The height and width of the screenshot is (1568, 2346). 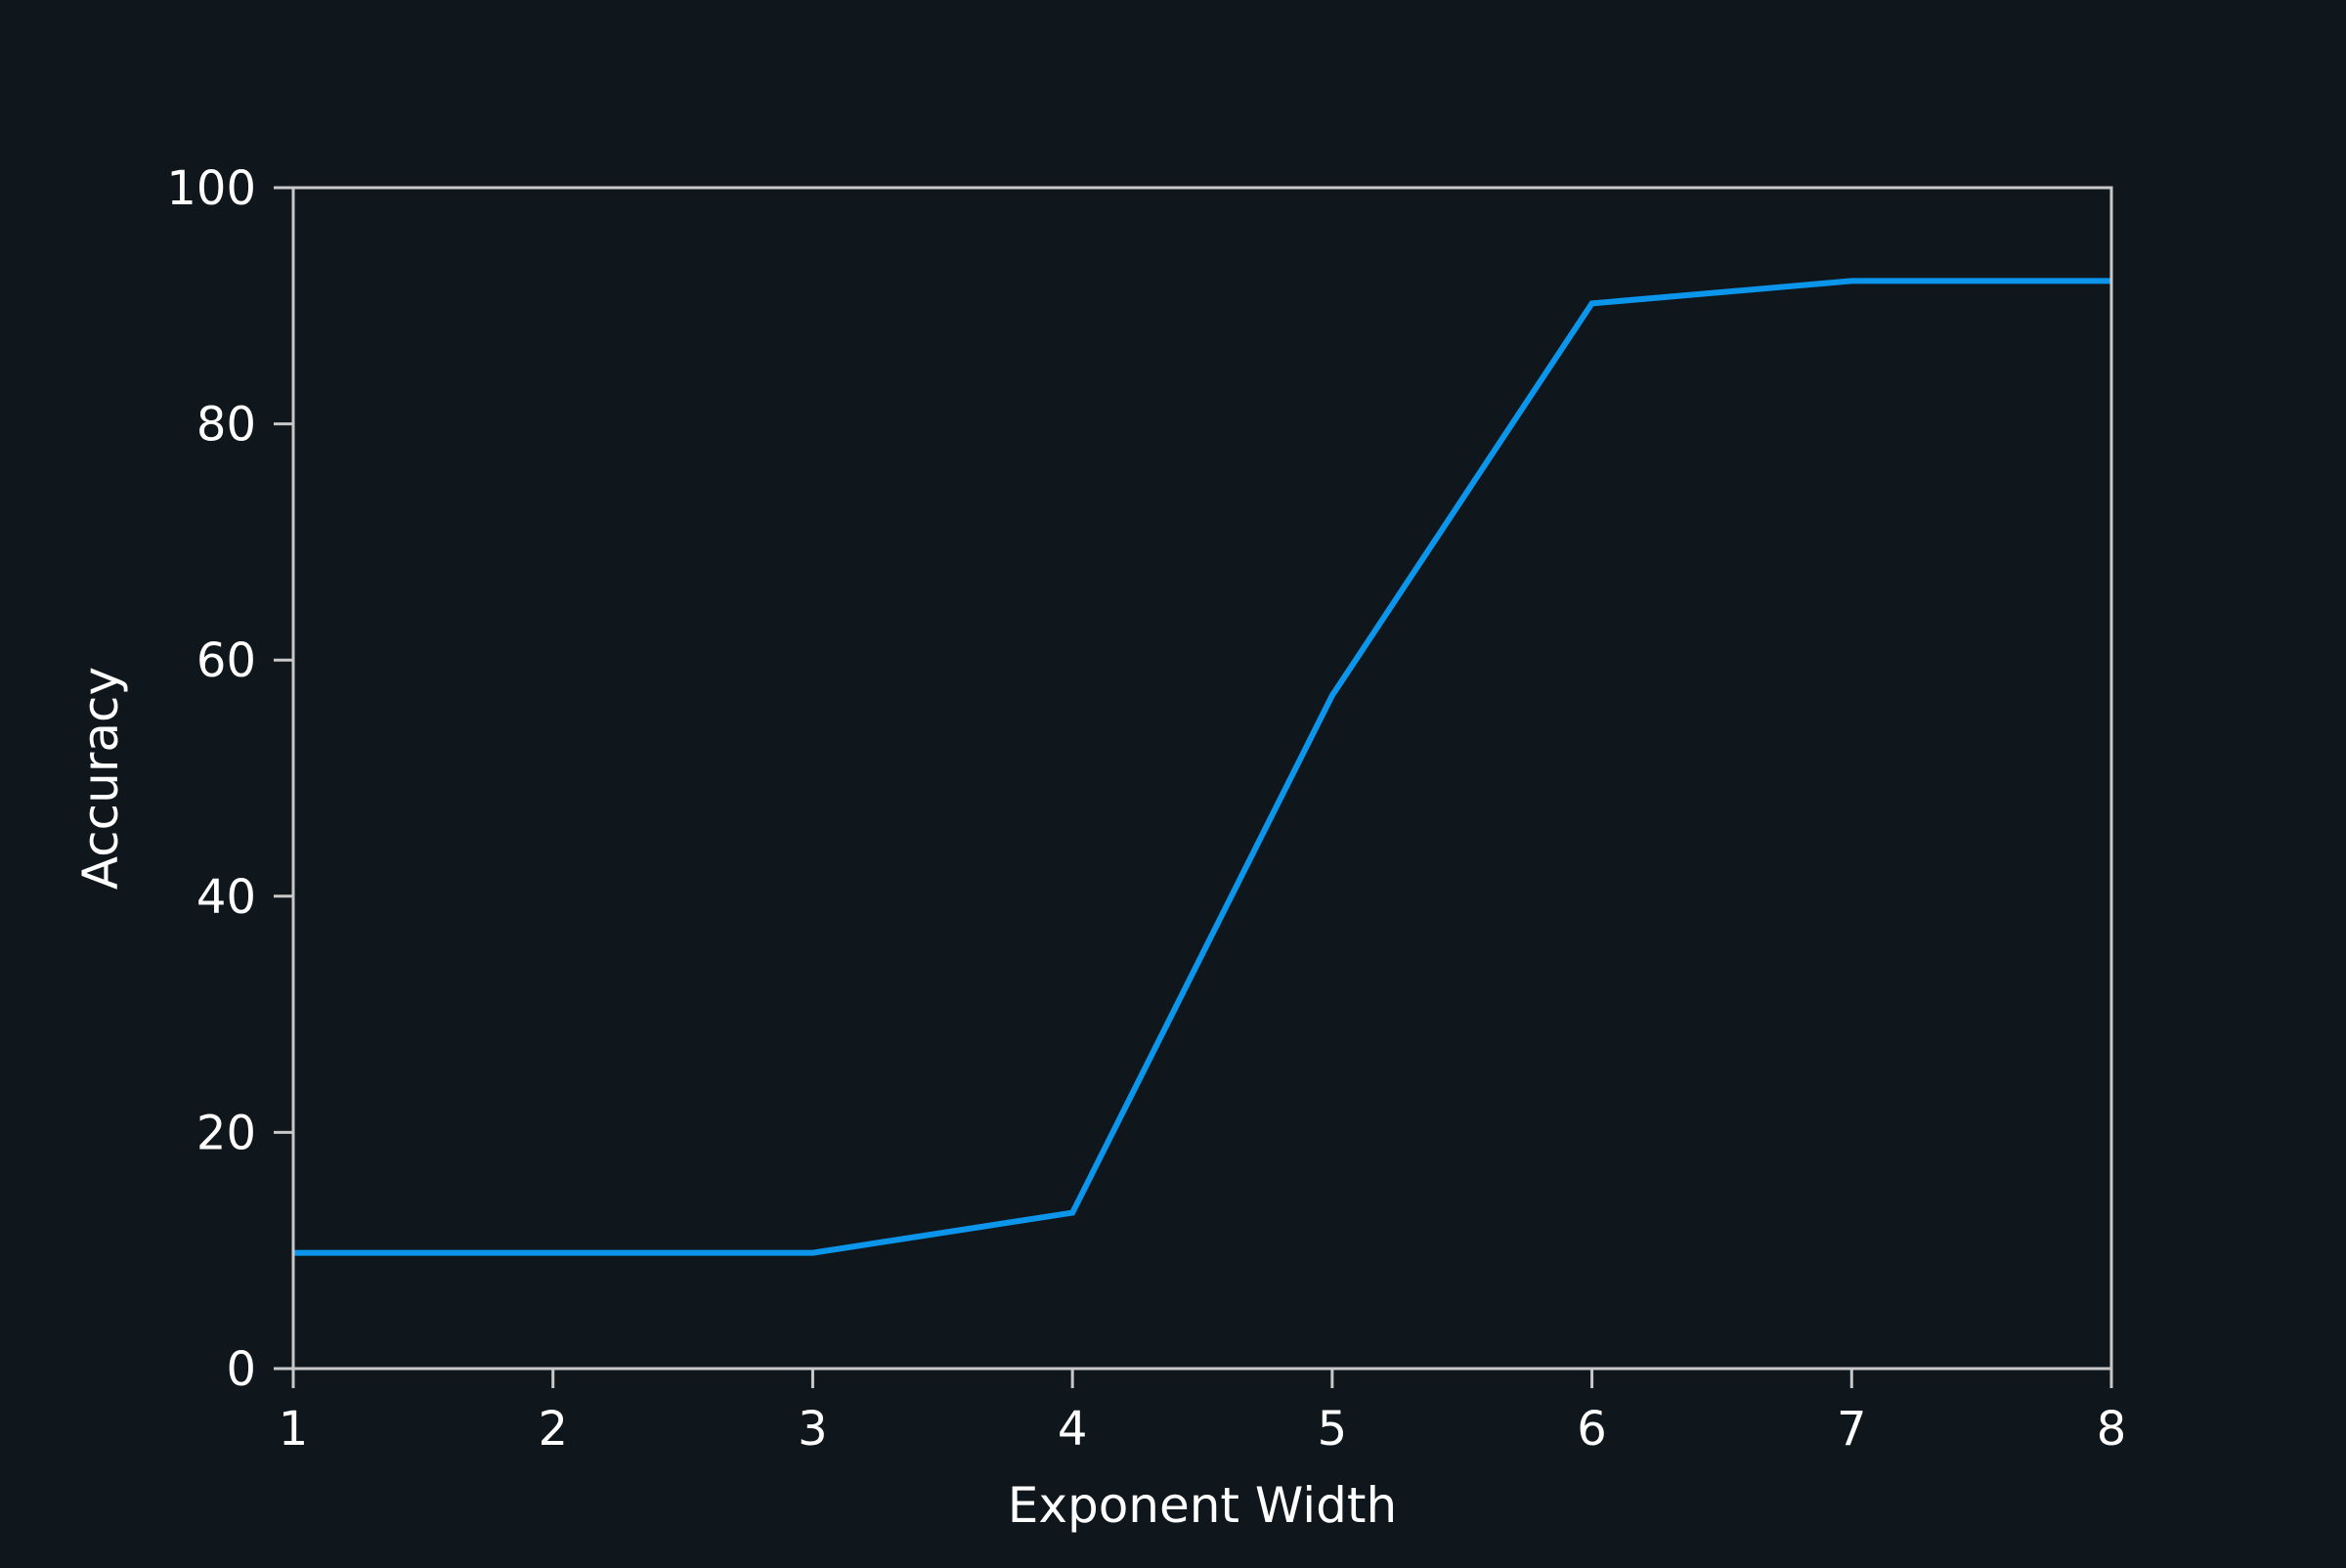 I want to click on y-tick-label: 60, so click(x=226, y=661).